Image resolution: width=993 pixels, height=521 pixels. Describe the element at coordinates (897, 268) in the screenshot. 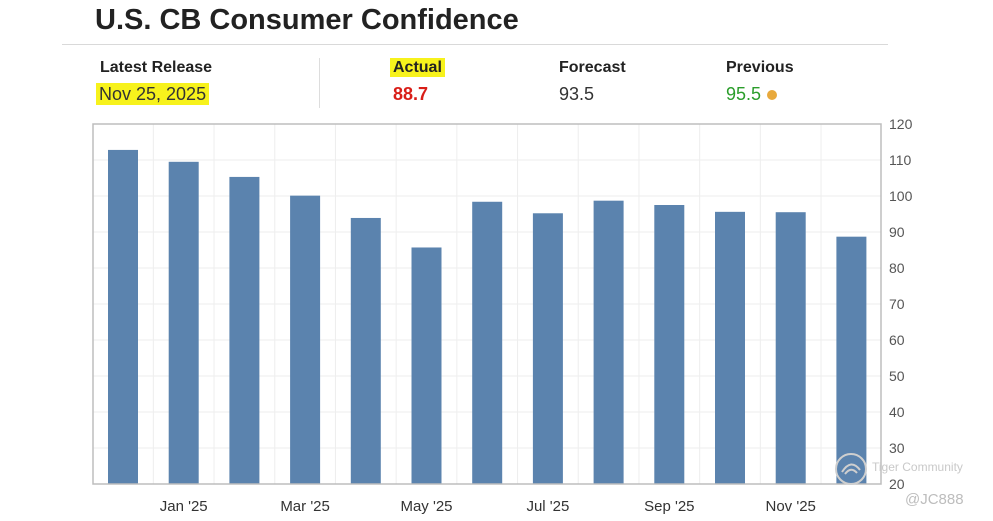

I see `y-tick-label: 80` at that location.